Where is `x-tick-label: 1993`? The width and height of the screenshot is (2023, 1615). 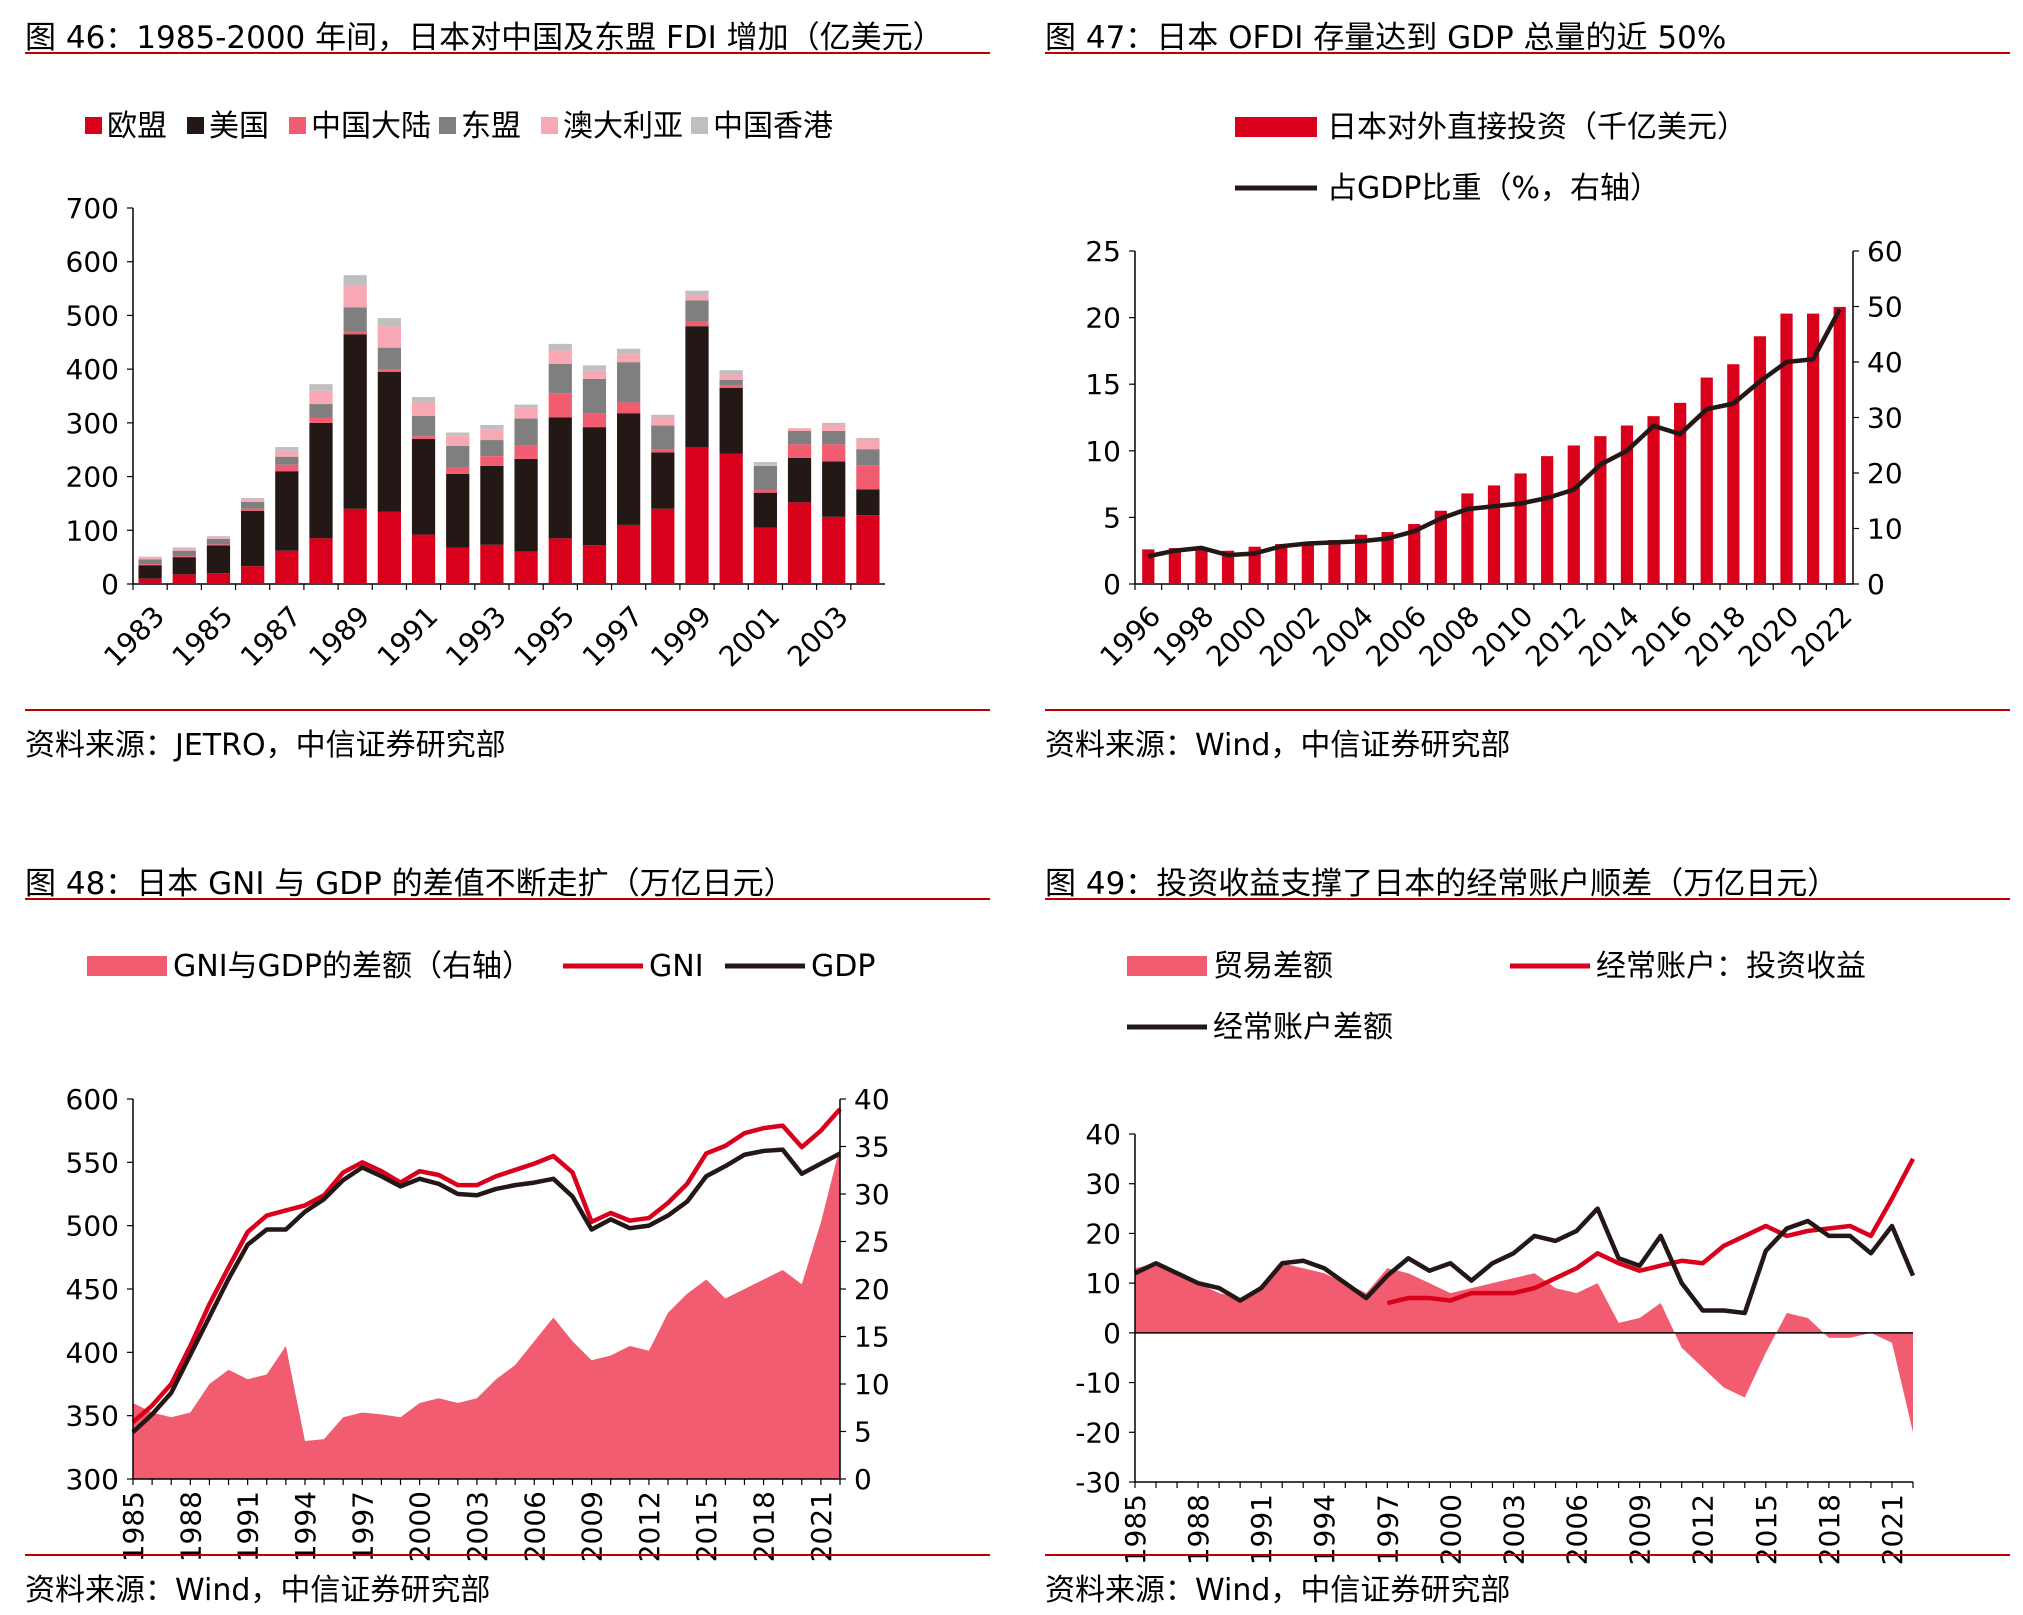
x-tick-label: 1993 is located at coordinates (476, 637).